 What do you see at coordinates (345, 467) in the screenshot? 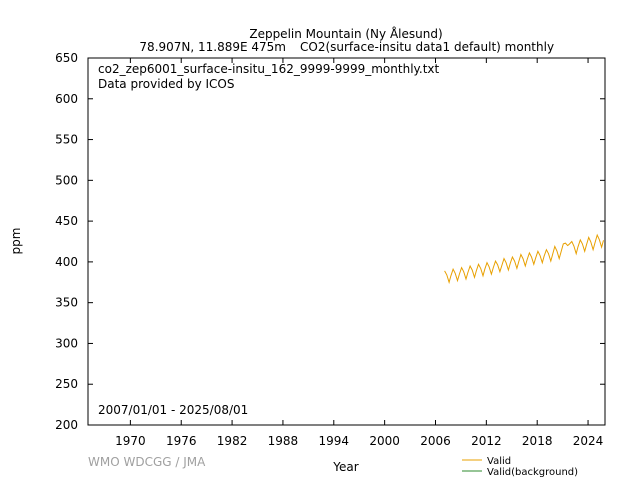
I see `x-axis-label: Year` at bounding box center [345, 467].